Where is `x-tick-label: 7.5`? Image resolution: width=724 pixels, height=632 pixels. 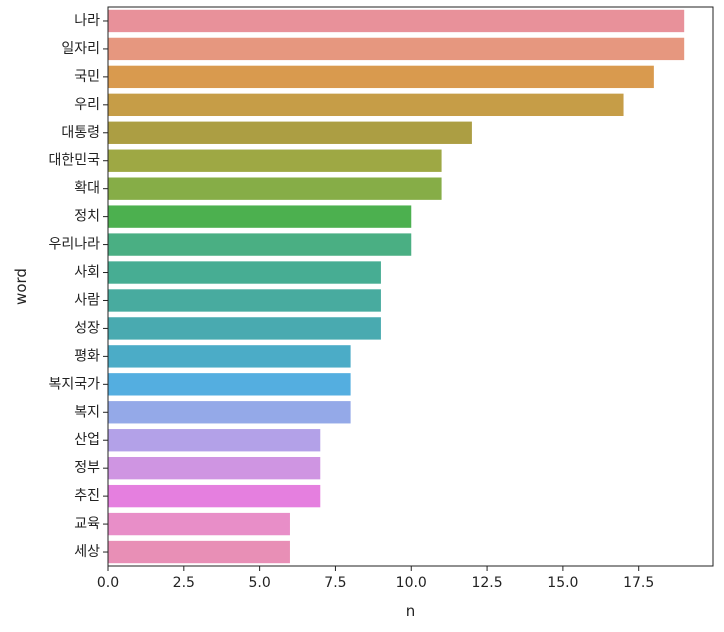 x-tick-label: 7.5 is located at coordinates (335, 583).